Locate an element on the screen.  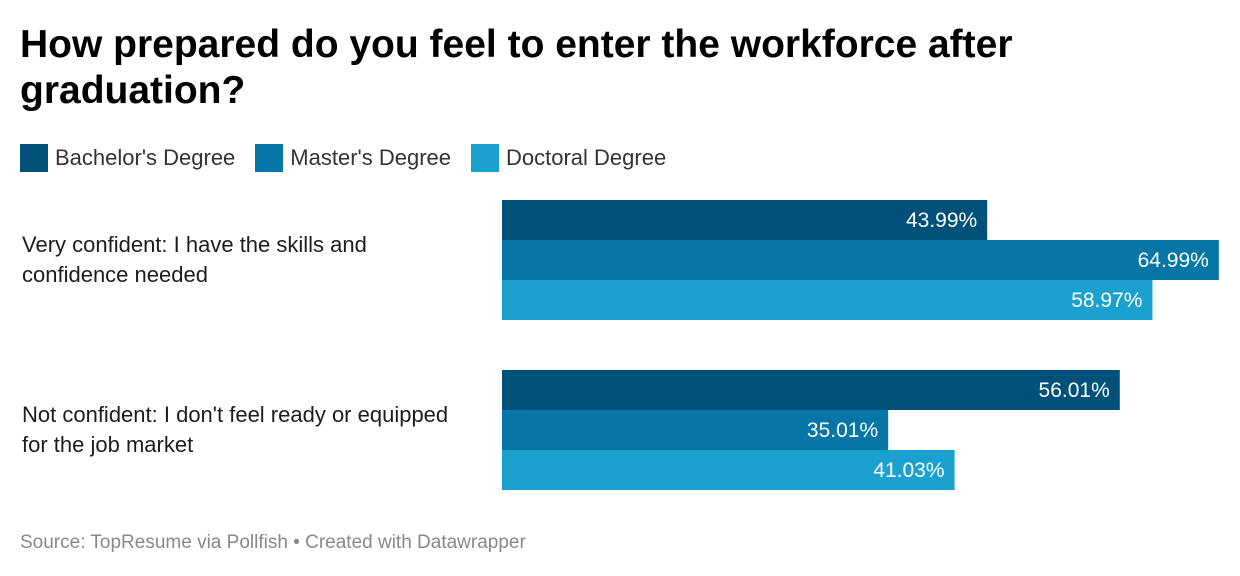
bar-value-label: 58.97% is located at coordinates (1106, 300).